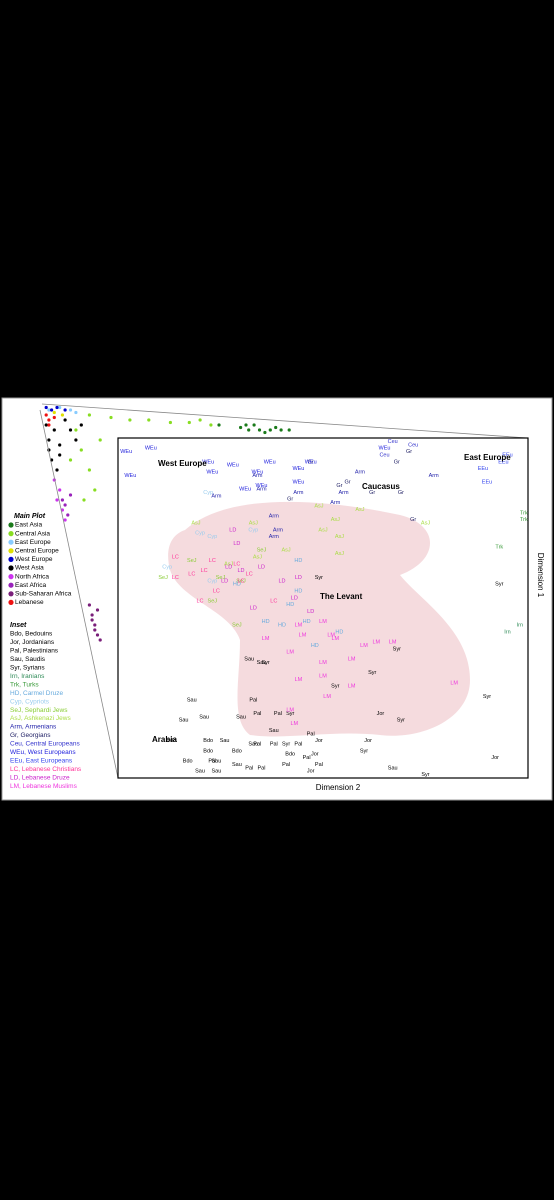  I want to click on region-label: Caucasus, so click(381, 486).